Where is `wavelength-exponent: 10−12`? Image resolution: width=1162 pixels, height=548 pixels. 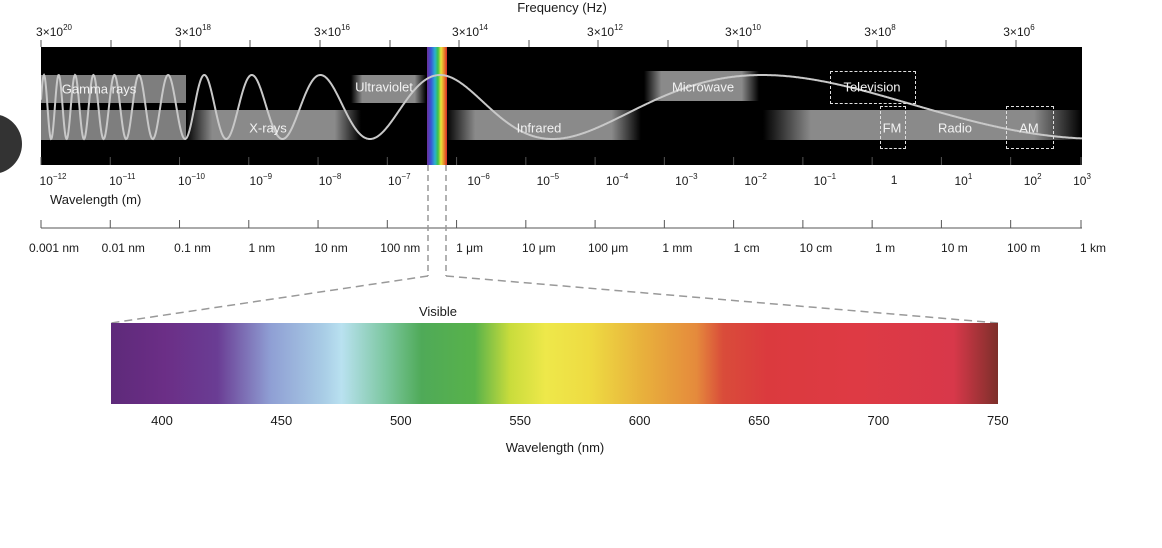
wavelength-exponent: 10−12 is located at coordinates (53, 180).